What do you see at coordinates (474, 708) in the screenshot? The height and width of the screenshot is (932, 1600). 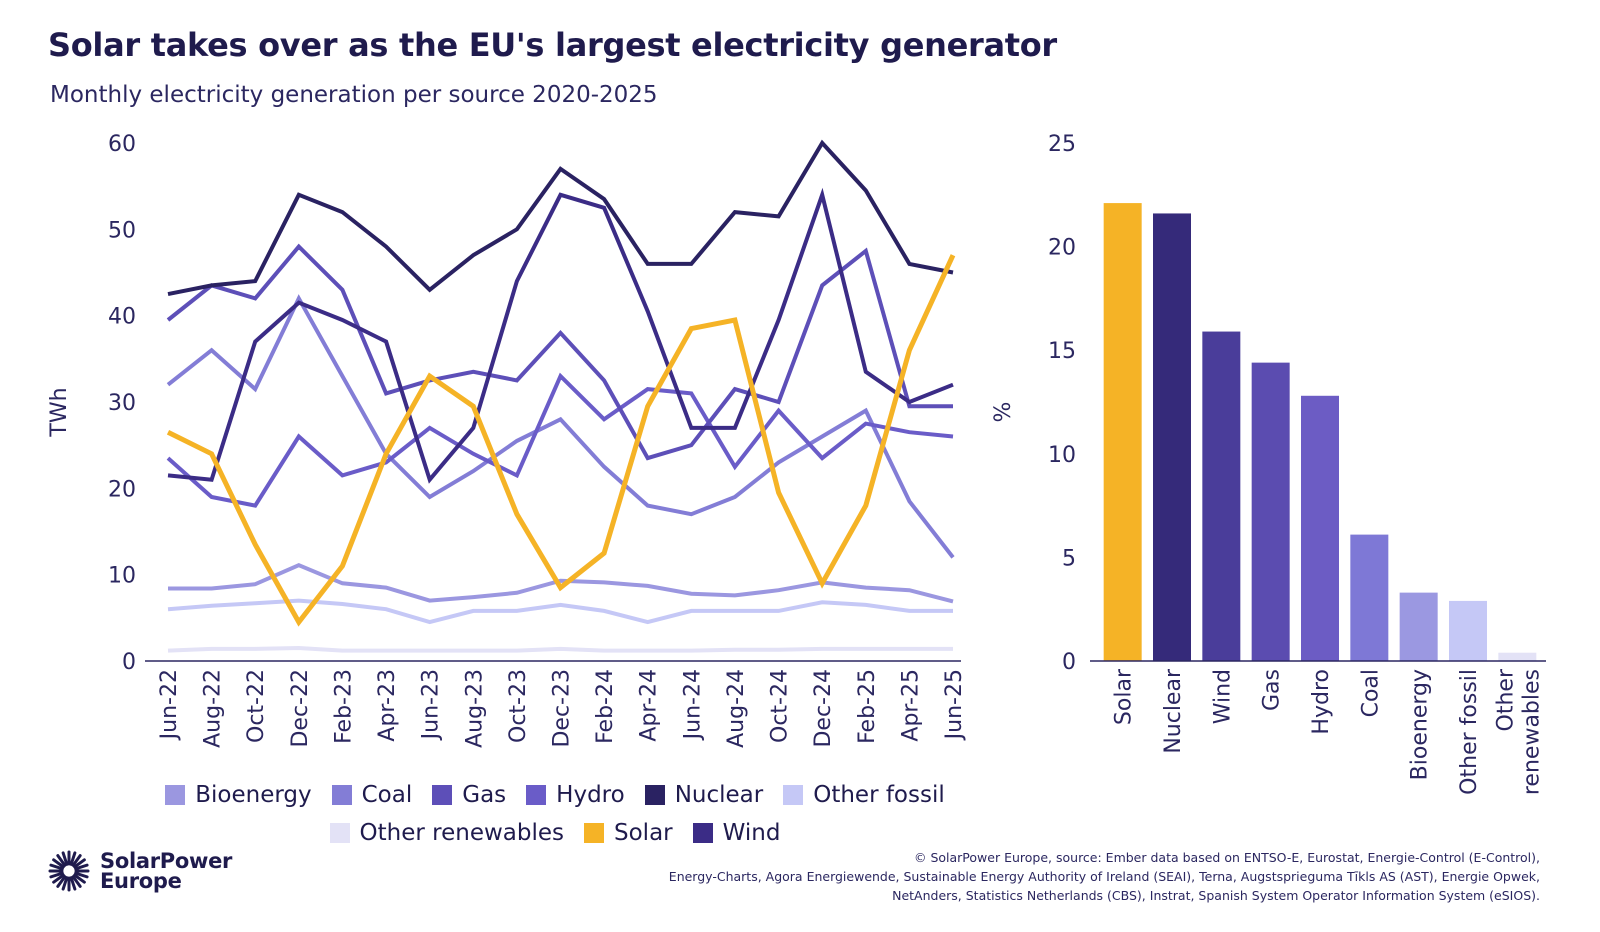 I see `line-x-tick-aug-23: Aug-23` at bounding box center [474, 708].